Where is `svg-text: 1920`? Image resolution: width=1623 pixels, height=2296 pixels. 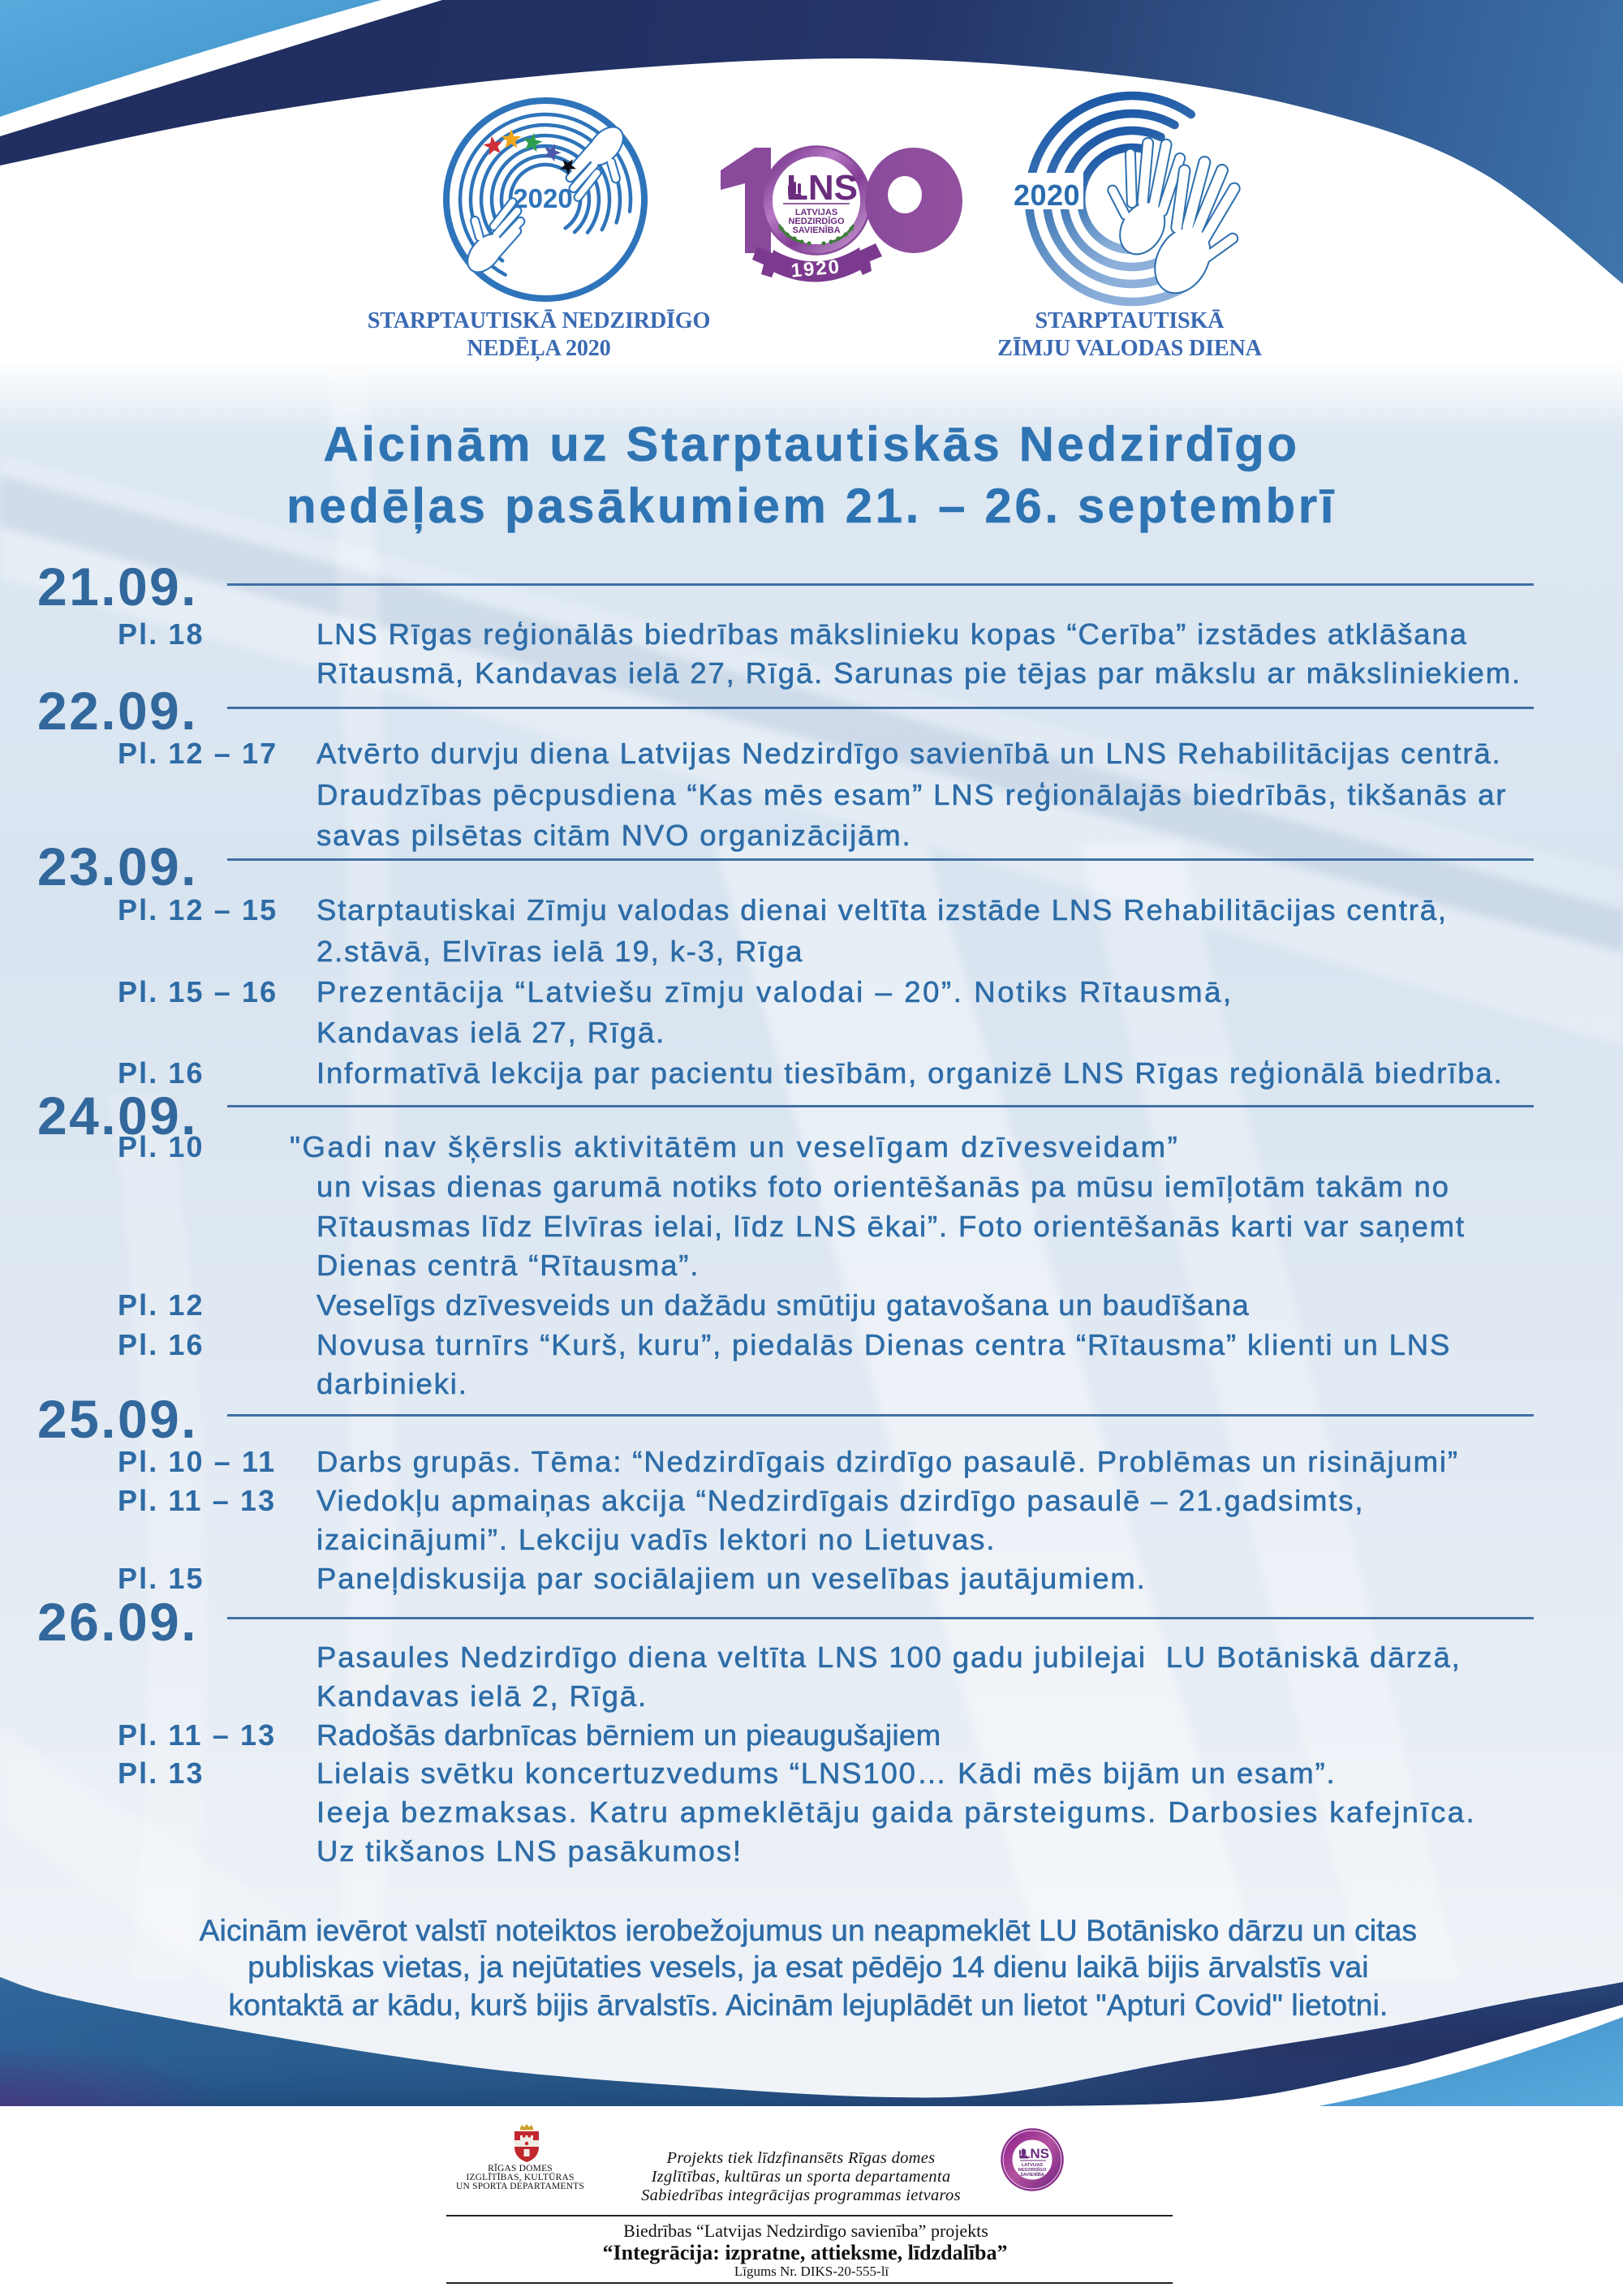
svg-text: 1920 is located at coordinates (816, 269).